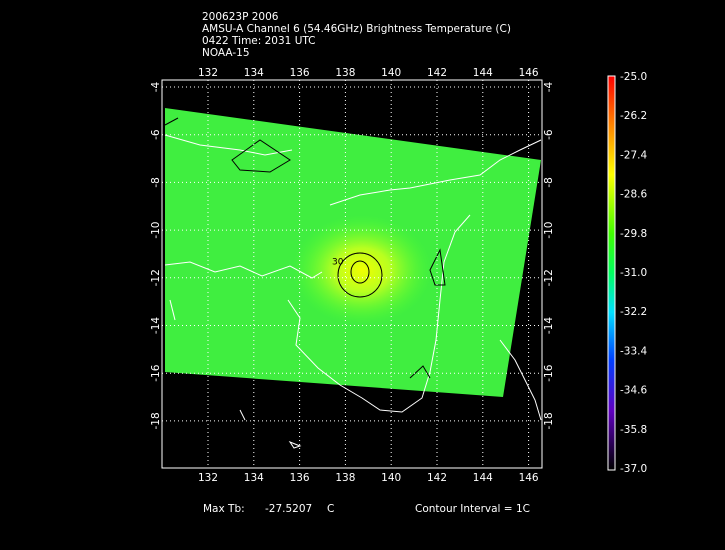  Describe the element at coordinates (208, 478) in the screenshot. I see `x-tick-label-bottom: 132` at that location.